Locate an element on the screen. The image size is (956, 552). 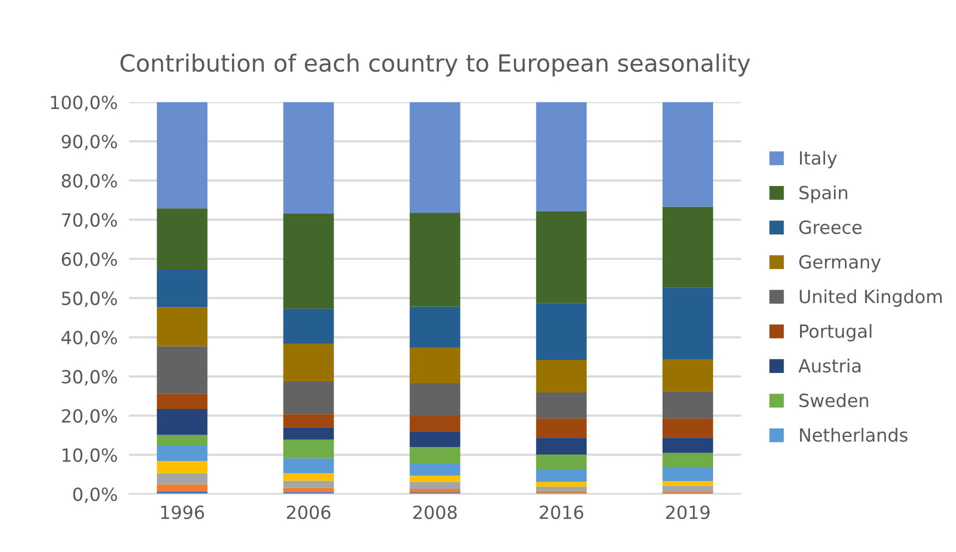
legend-label: Sweden is located at coordinates (833, 400).